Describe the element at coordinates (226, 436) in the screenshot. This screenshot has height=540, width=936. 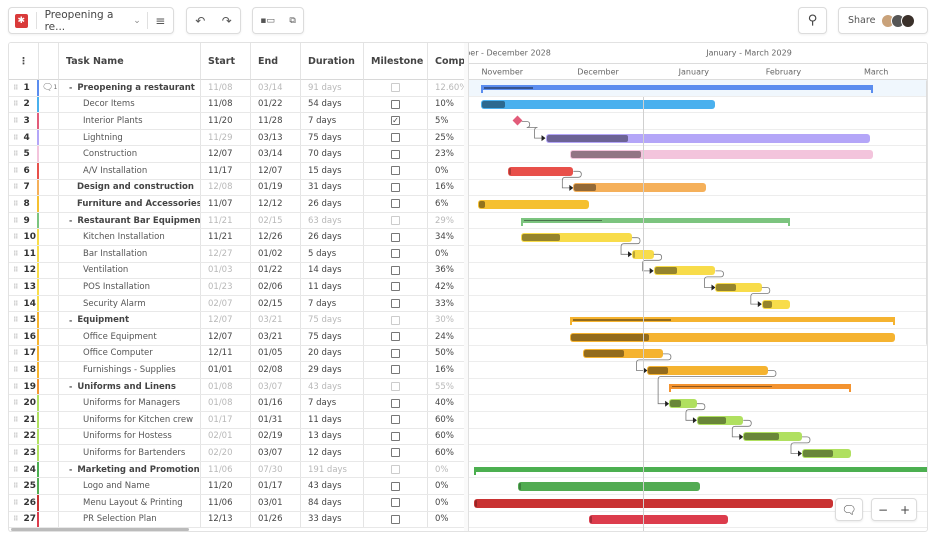
I see `start-cell: 02/01` at that location.